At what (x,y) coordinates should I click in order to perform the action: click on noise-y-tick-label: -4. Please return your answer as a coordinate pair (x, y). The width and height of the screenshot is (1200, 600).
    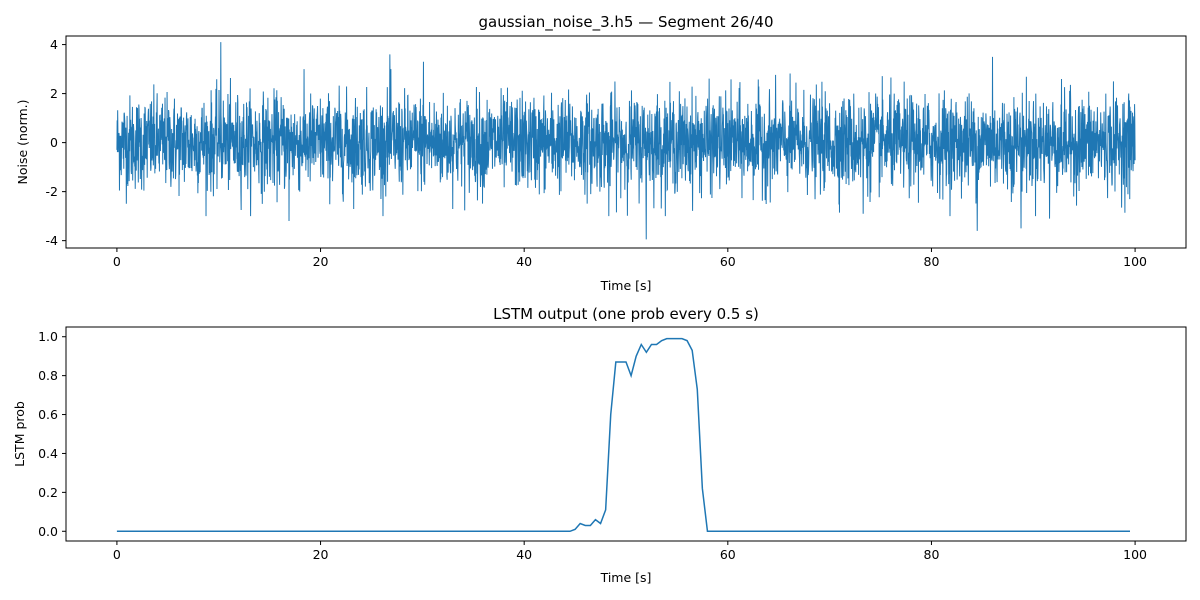
    Looking at the image, I should click on (52, 240).